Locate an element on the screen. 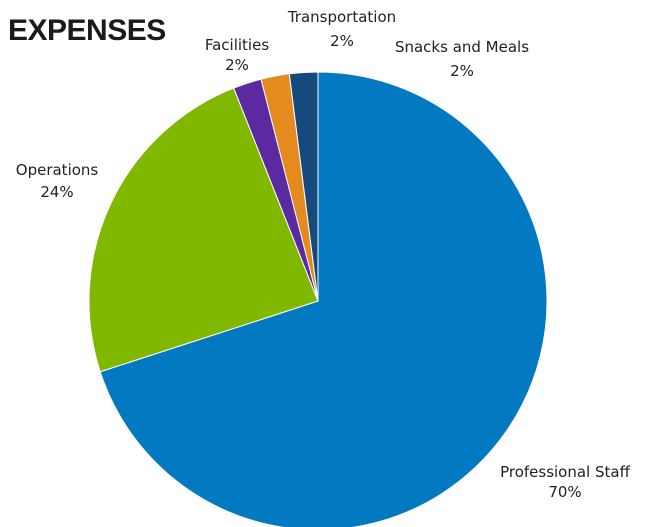 Image resolution: width=655 pixels, height=527 pixels. pie-slice-snacks-and-meals is located at coordinates (303, 186).